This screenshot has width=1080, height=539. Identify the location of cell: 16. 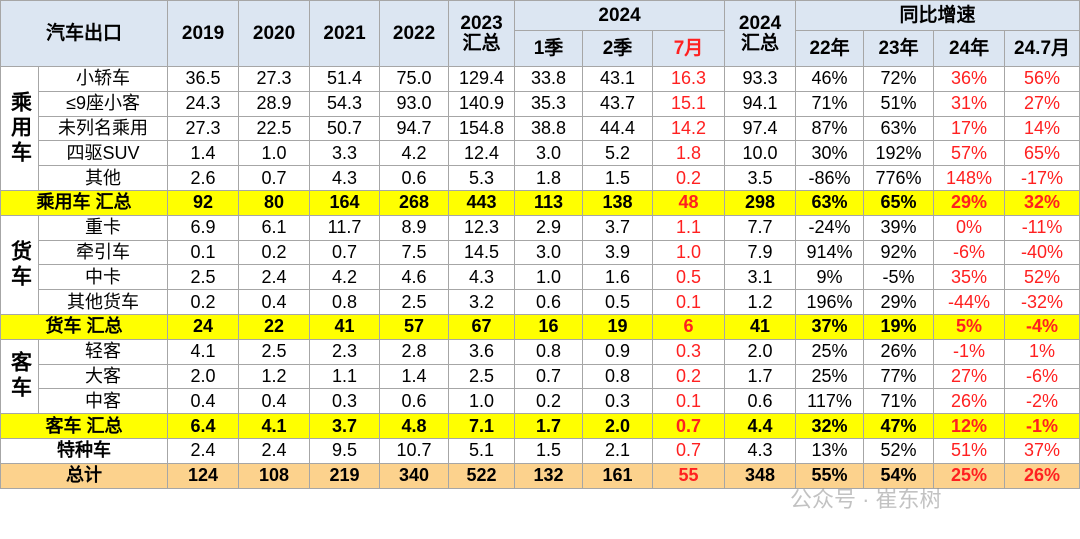
(549, 326).